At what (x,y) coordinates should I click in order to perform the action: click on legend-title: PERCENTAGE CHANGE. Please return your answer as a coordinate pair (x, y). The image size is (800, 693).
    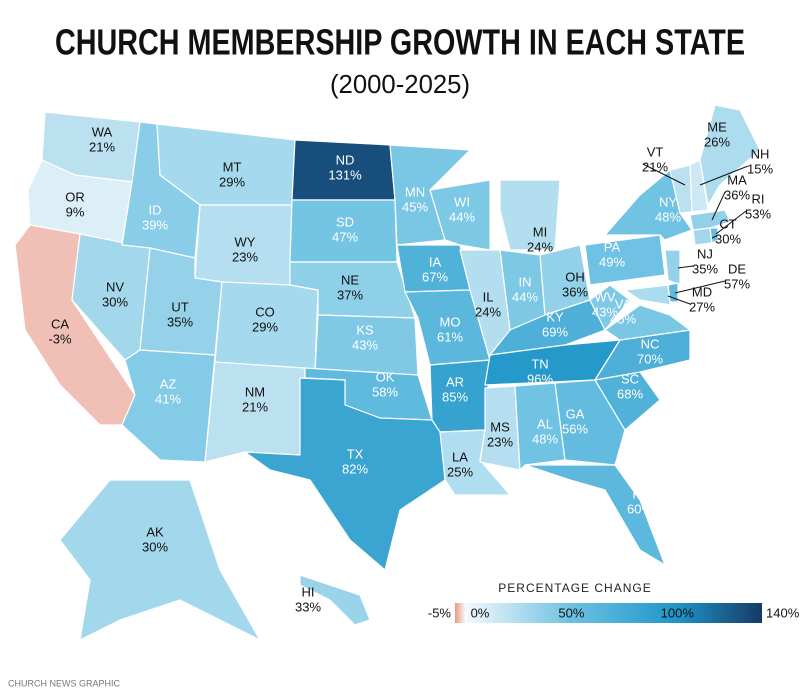
    Looking at the image, I should click on (574, 588).